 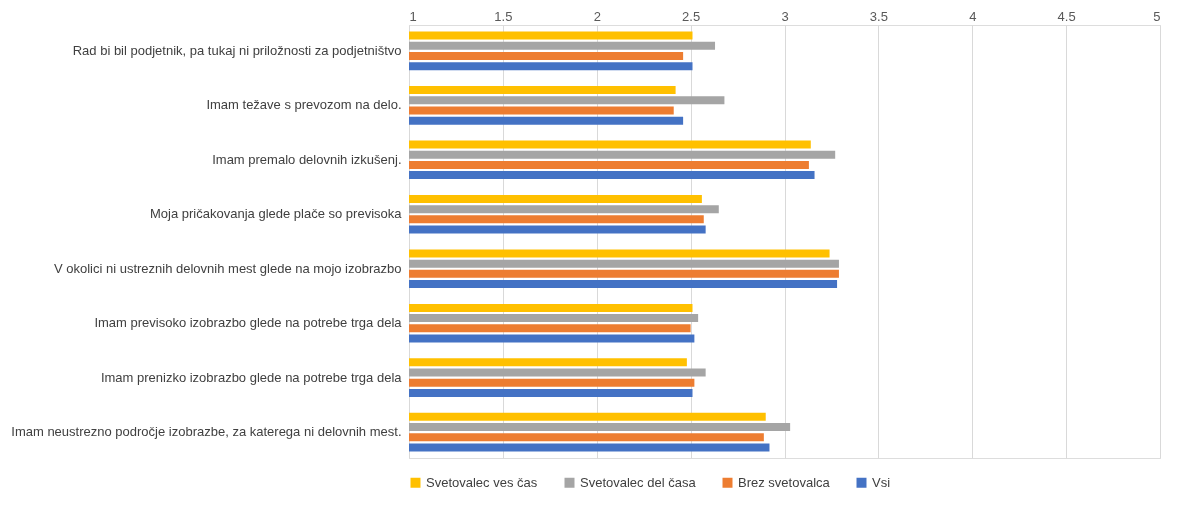 What do you see at coordinates (237, 50) in the screenshot?
I see `y-tick-label: Rad bi bil podjetnik, pa tukaj ni priložnosti za podjetništvo` at bounding box center [237, 50].